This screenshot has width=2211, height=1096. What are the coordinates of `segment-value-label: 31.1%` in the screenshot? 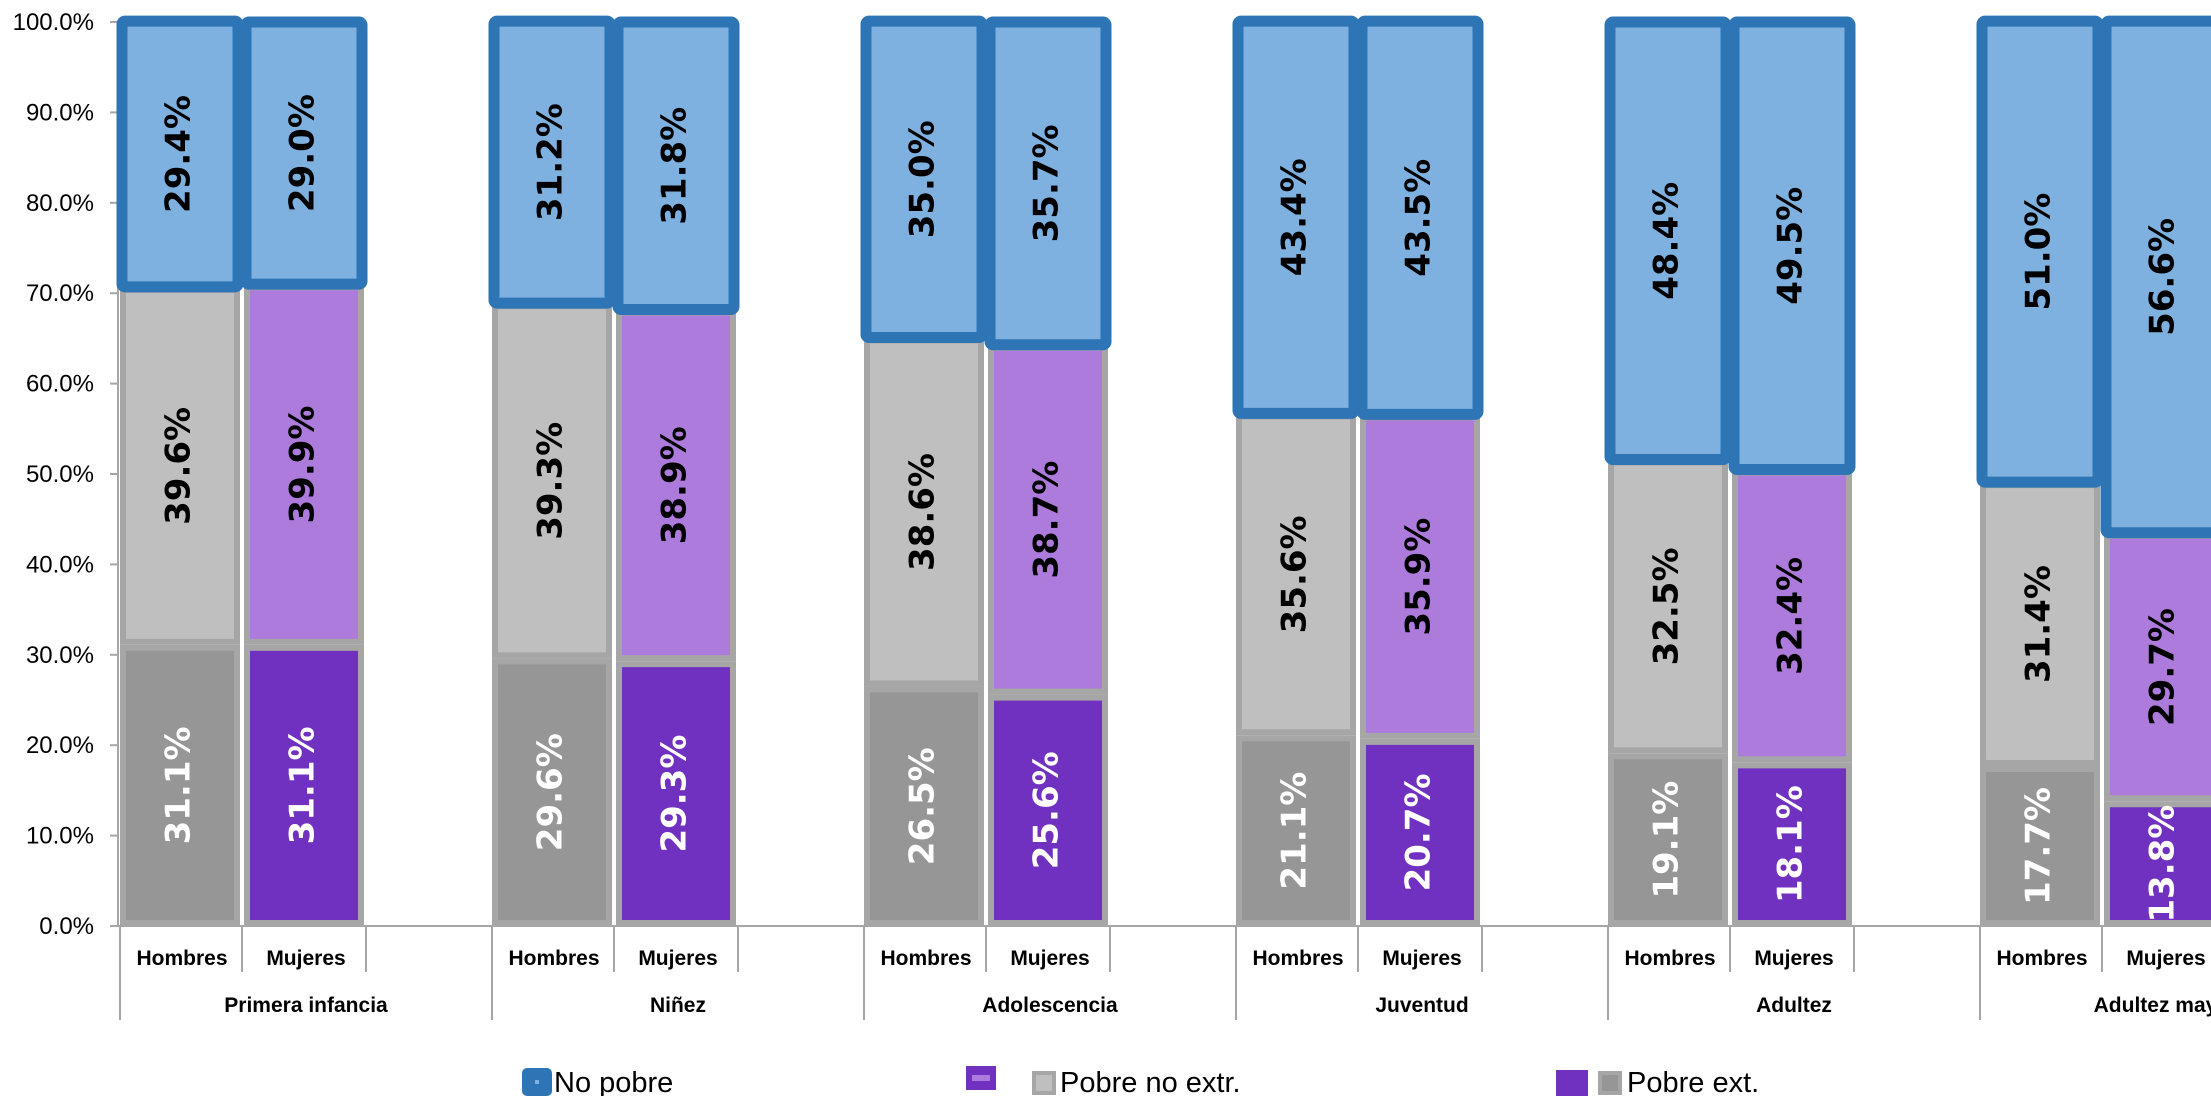 It's located at (179, 785).